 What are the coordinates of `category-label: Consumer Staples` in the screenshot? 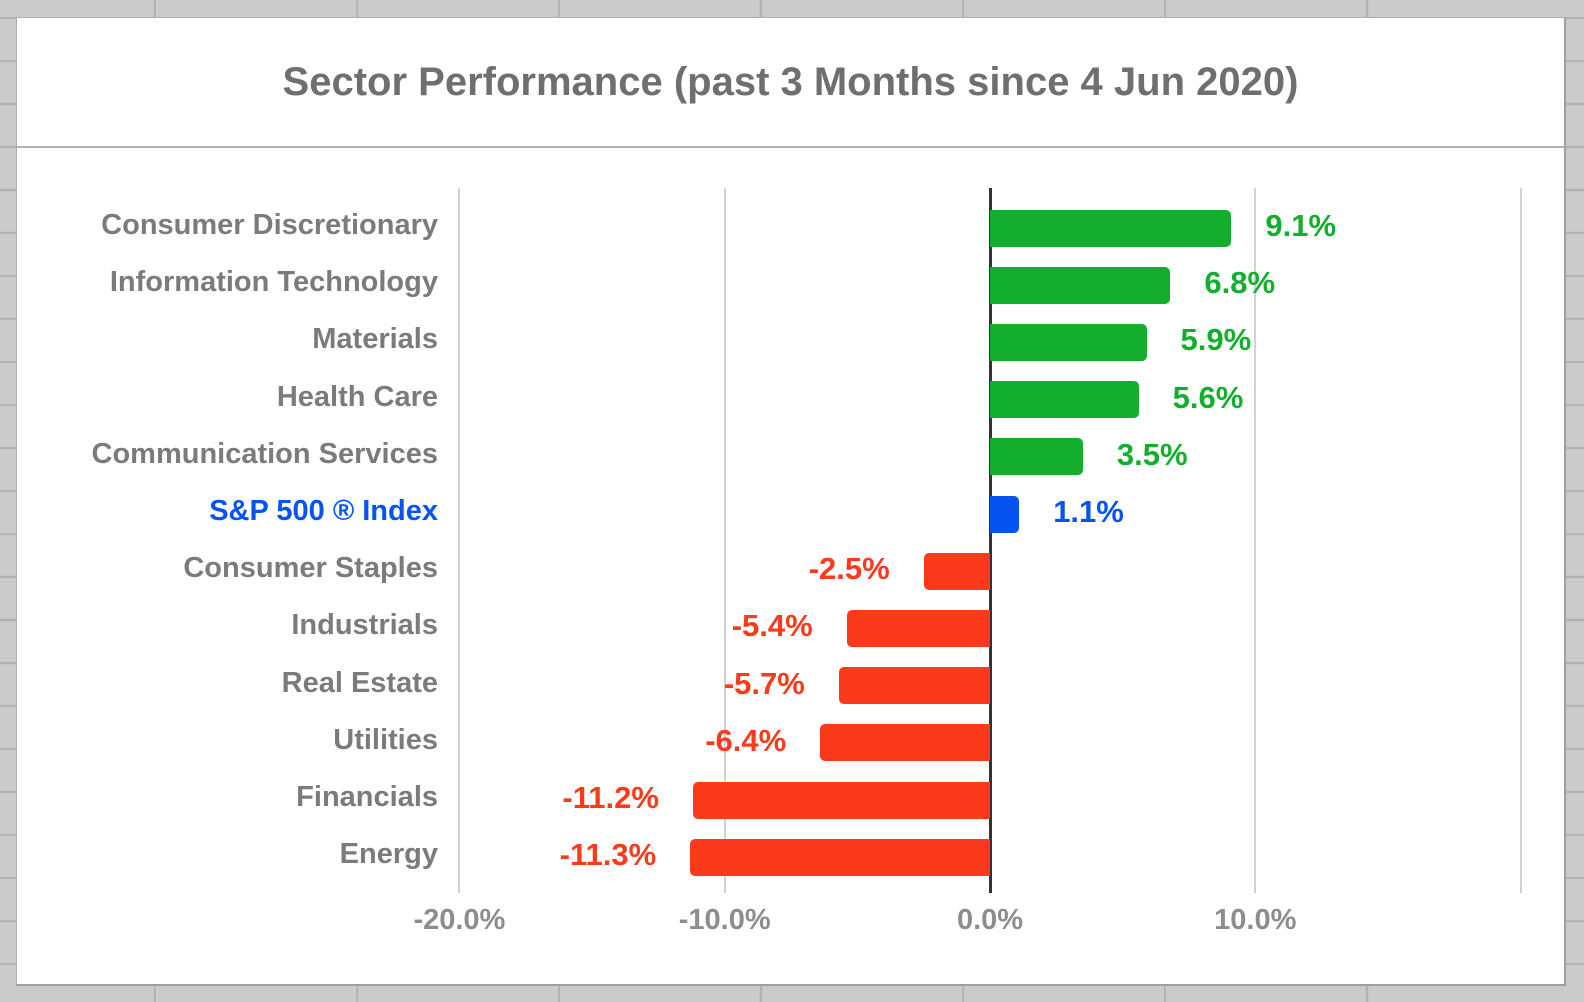 It's located at (310, 568).